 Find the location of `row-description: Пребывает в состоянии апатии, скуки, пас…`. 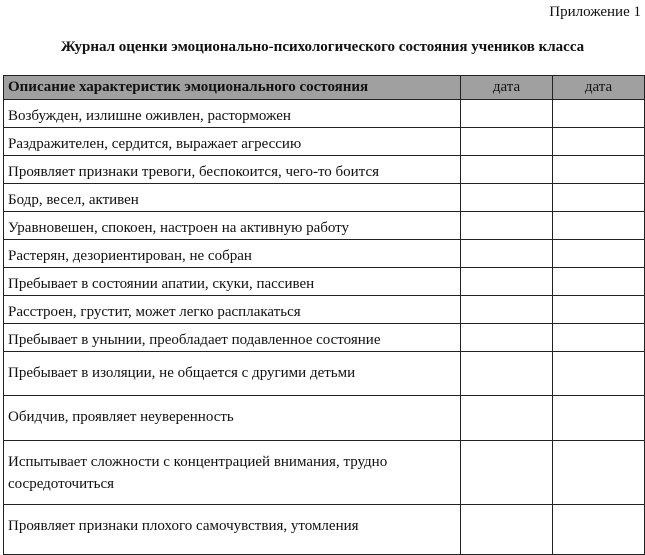

row-description: Пребывает в состоянии апатии, скуки, пас… is located at coordinates (232, 281).